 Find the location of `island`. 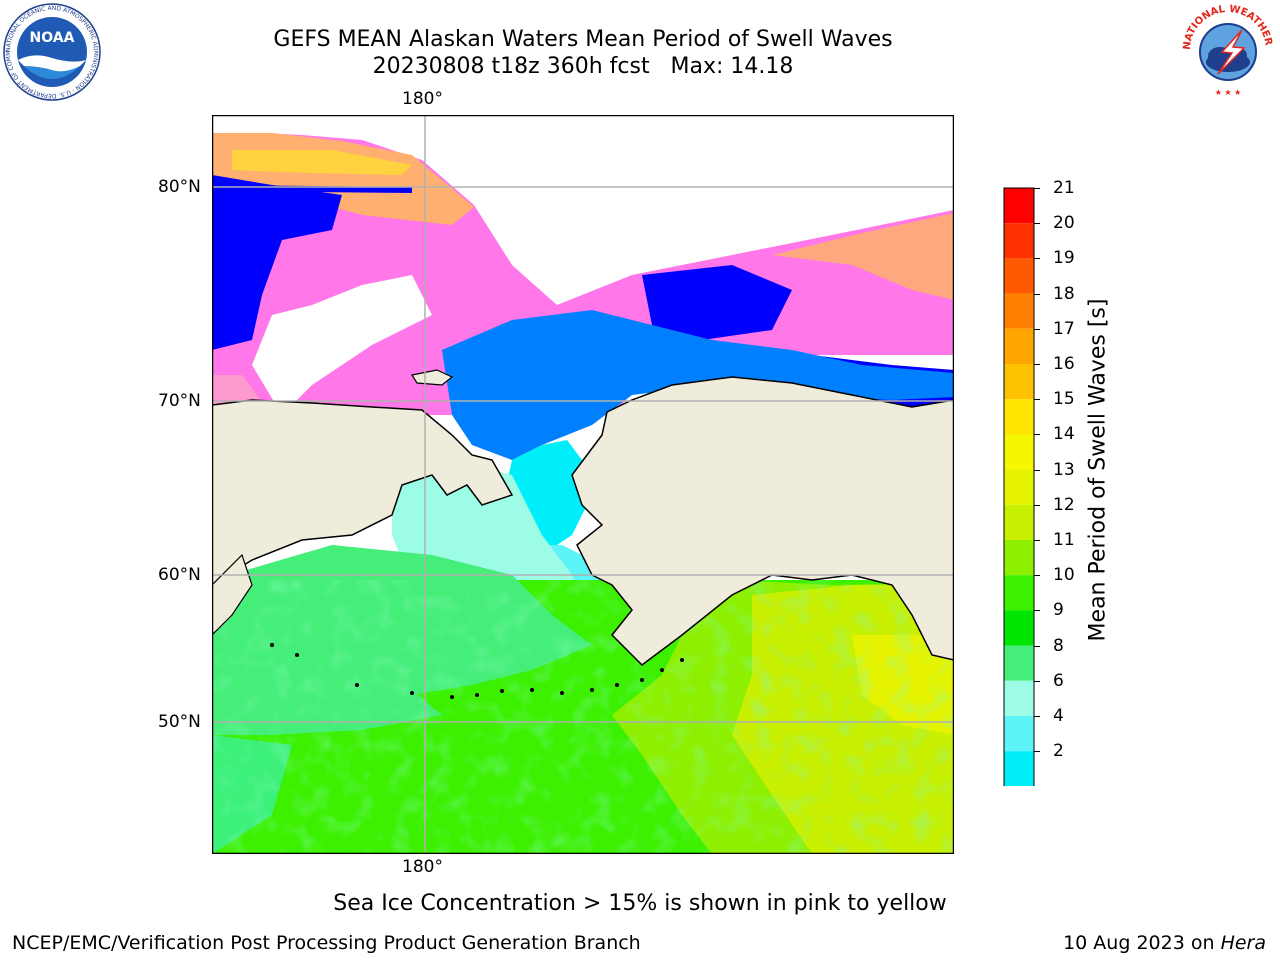

island is located at coordinates (432, 377).